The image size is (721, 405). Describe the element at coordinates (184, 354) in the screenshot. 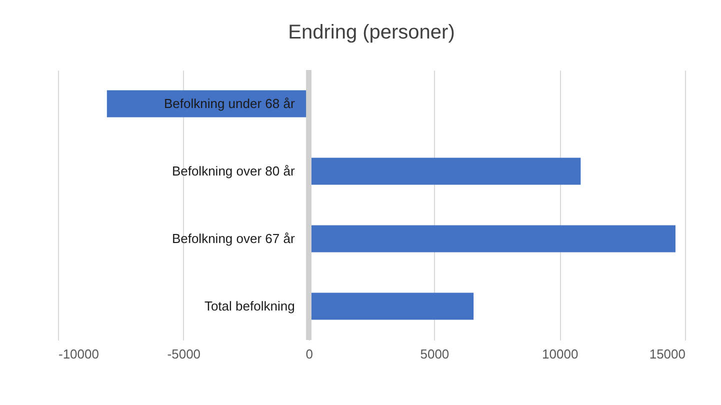

I see `x-tick-label: -5000` at that location.